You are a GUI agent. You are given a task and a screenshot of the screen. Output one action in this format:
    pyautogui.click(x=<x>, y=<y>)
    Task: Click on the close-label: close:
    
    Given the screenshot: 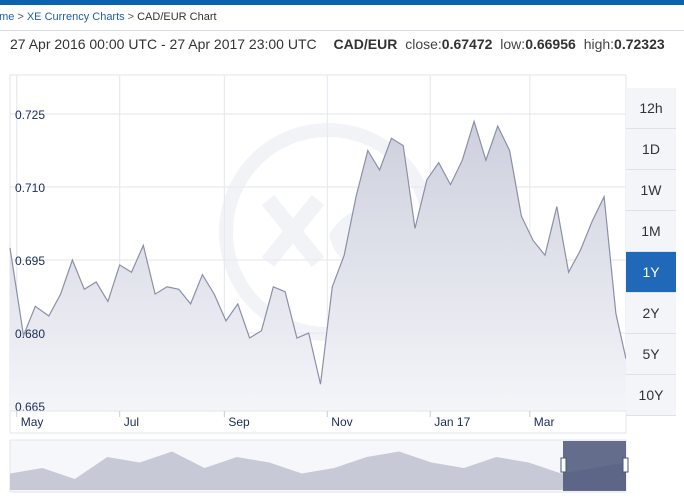 What is the action you would take?
    pyautogui.click(x=423, y=44)
    